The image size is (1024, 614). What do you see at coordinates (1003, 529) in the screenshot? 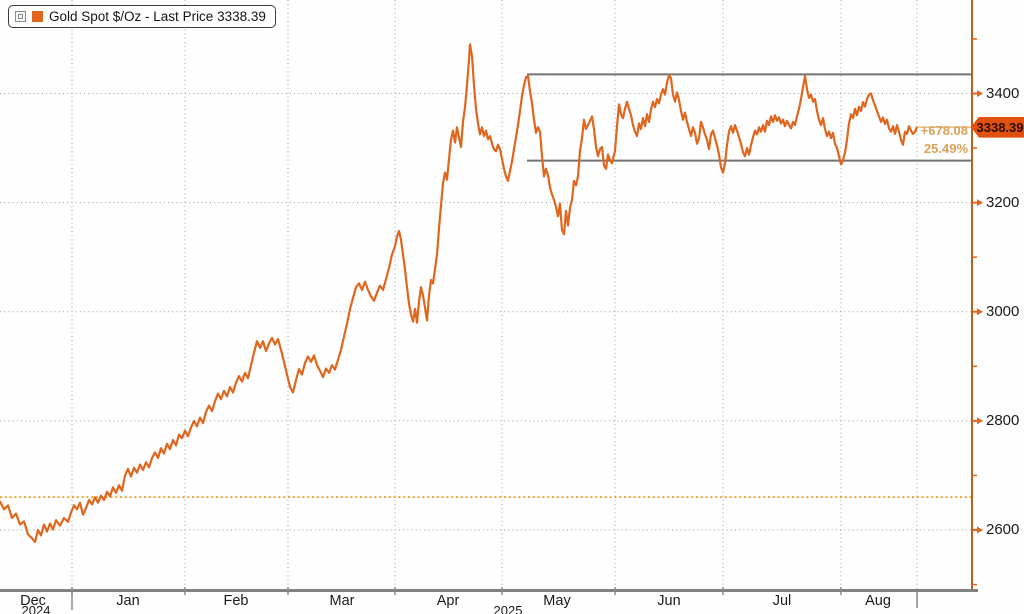
I see `y-tick-label: 2600` at bounding box center [1003, 529].